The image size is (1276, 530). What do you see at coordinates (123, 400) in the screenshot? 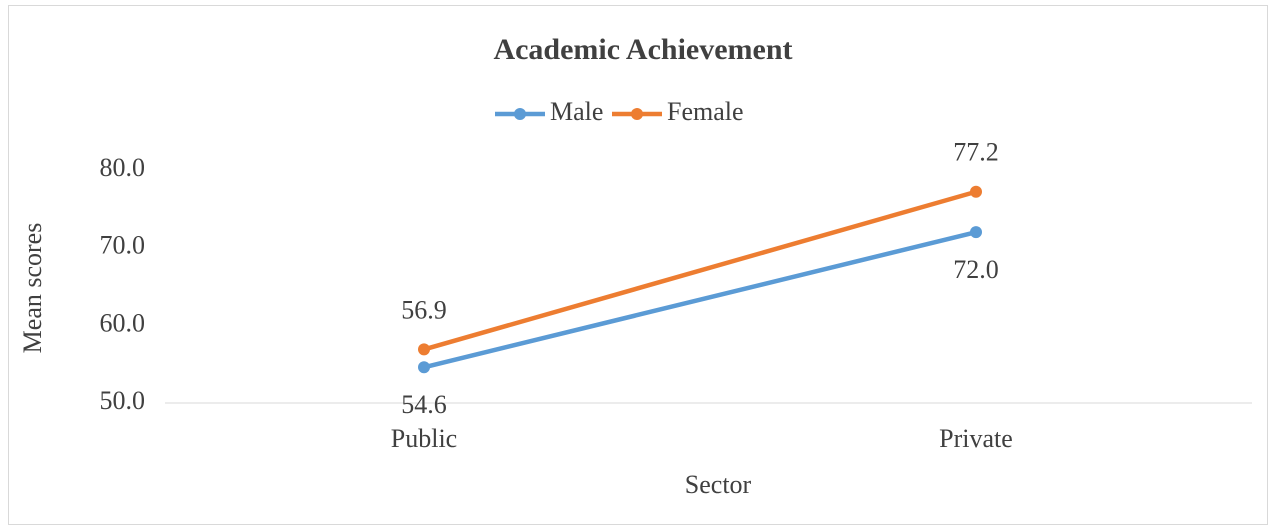
I see `y-tick-label: 50.0` at bounding box center [123, 400].